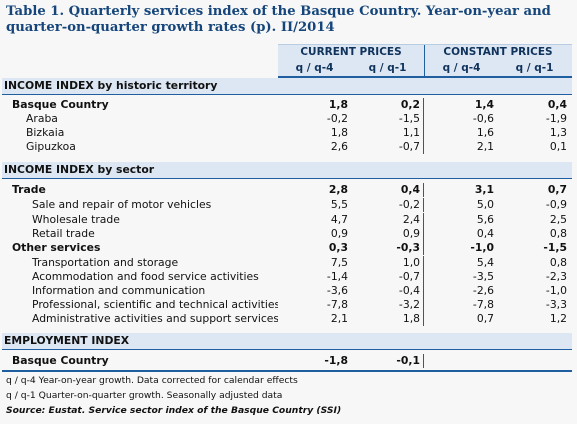 Image resolution: width=577 pixels, height=424 pixels. I want to click on cell: 5,5, so click(339, 204).